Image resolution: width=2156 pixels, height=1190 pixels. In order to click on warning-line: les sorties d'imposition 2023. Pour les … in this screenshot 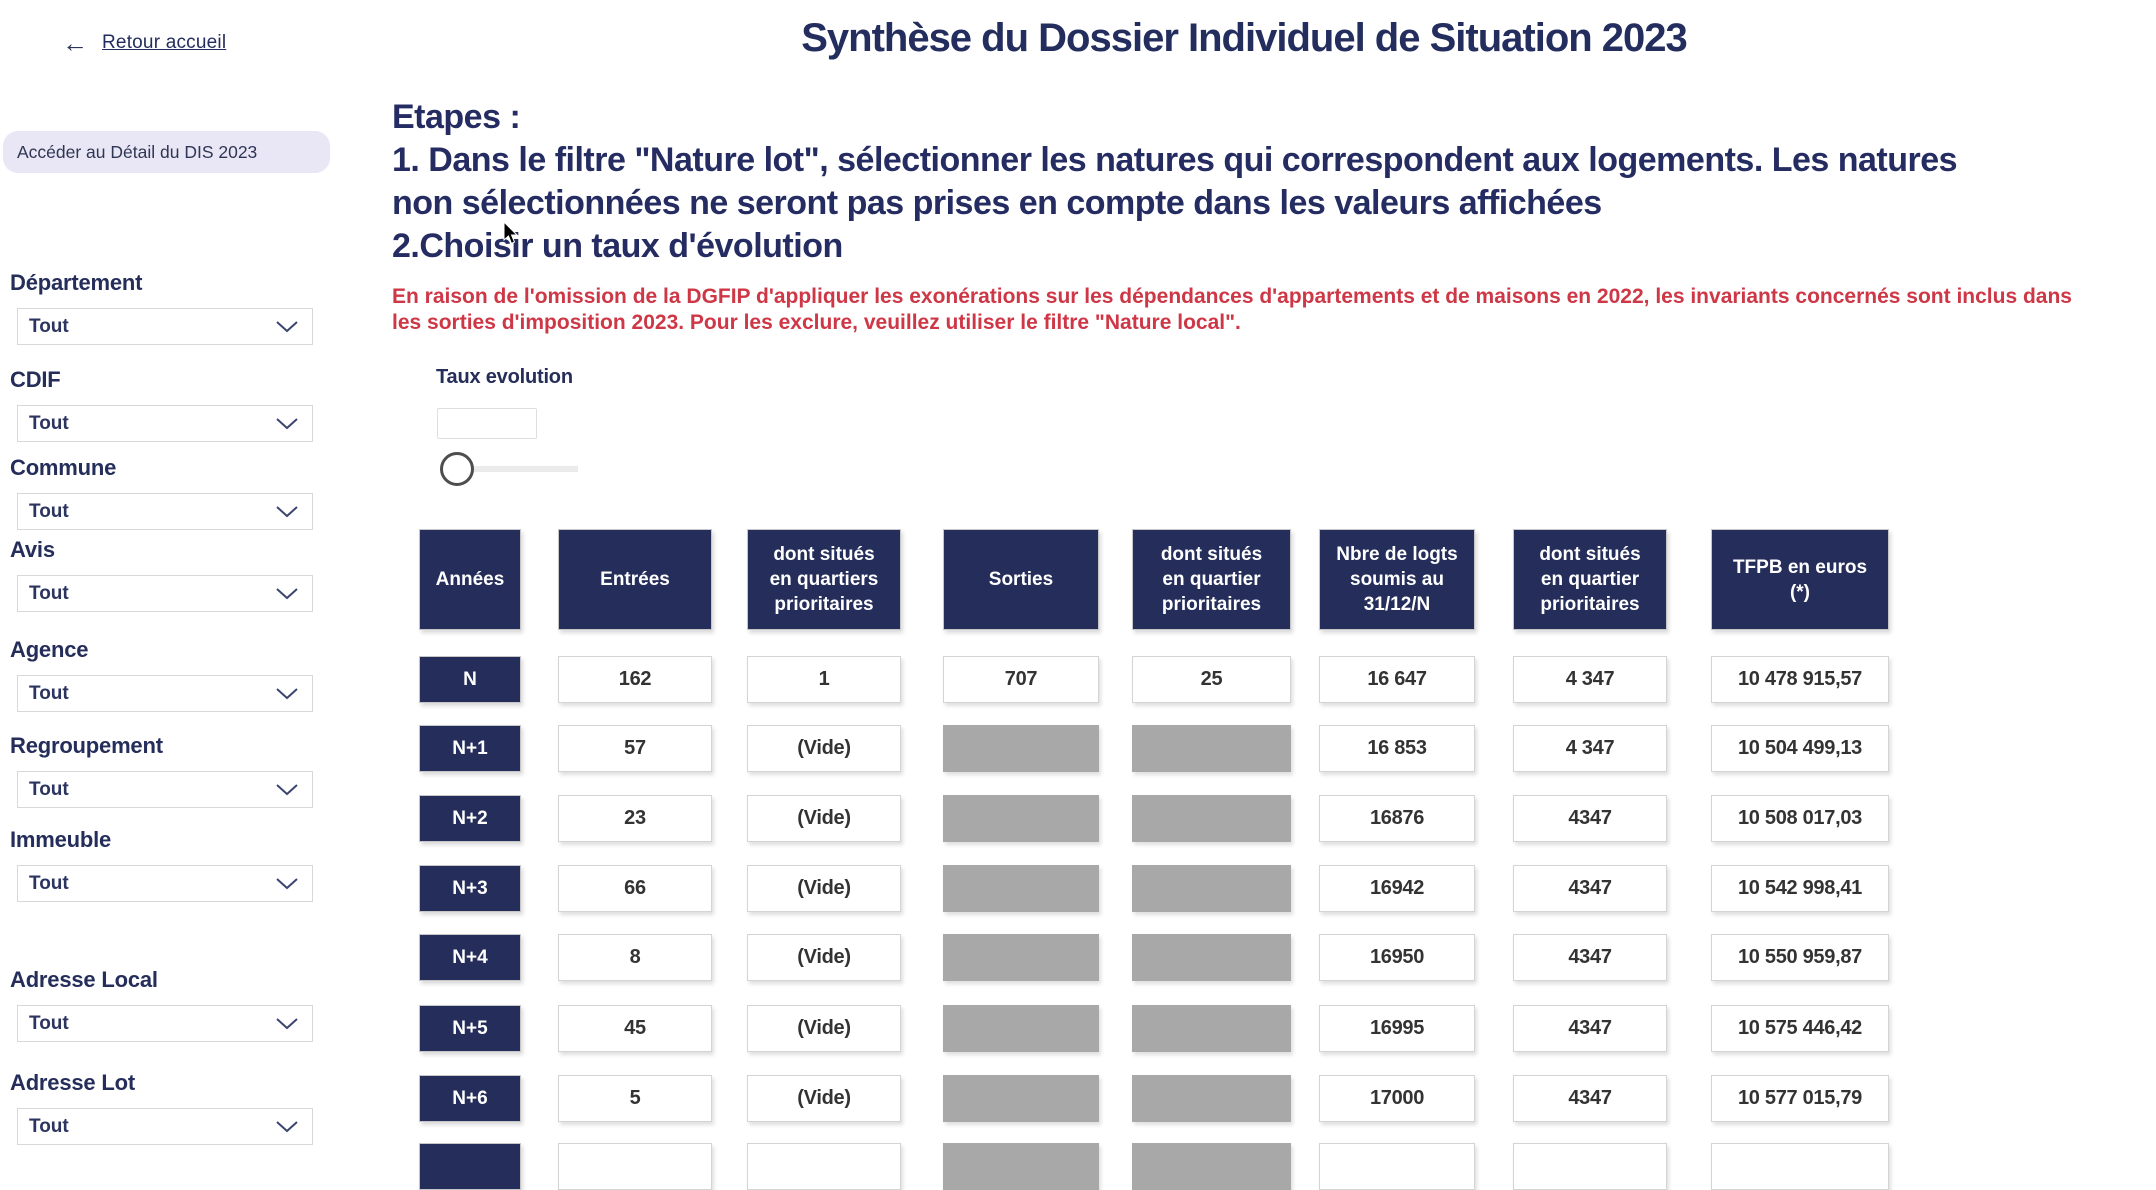, I will do `click(816, 322)`.